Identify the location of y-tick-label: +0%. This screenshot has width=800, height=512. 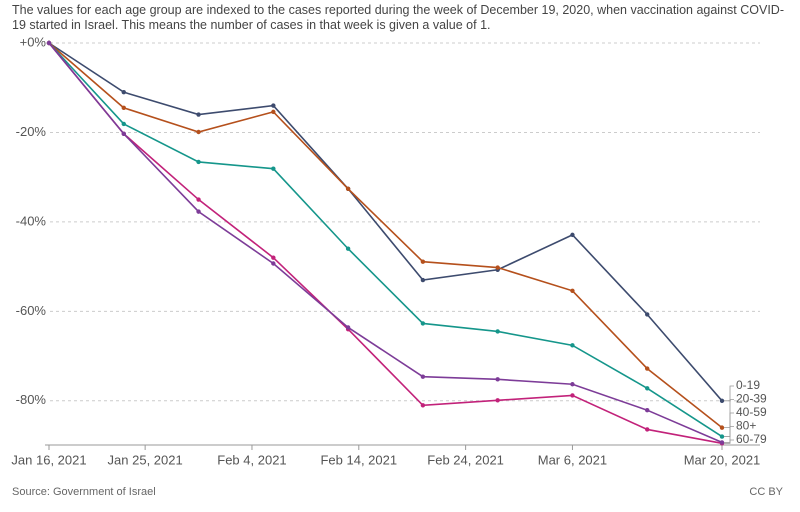
(33, 41).